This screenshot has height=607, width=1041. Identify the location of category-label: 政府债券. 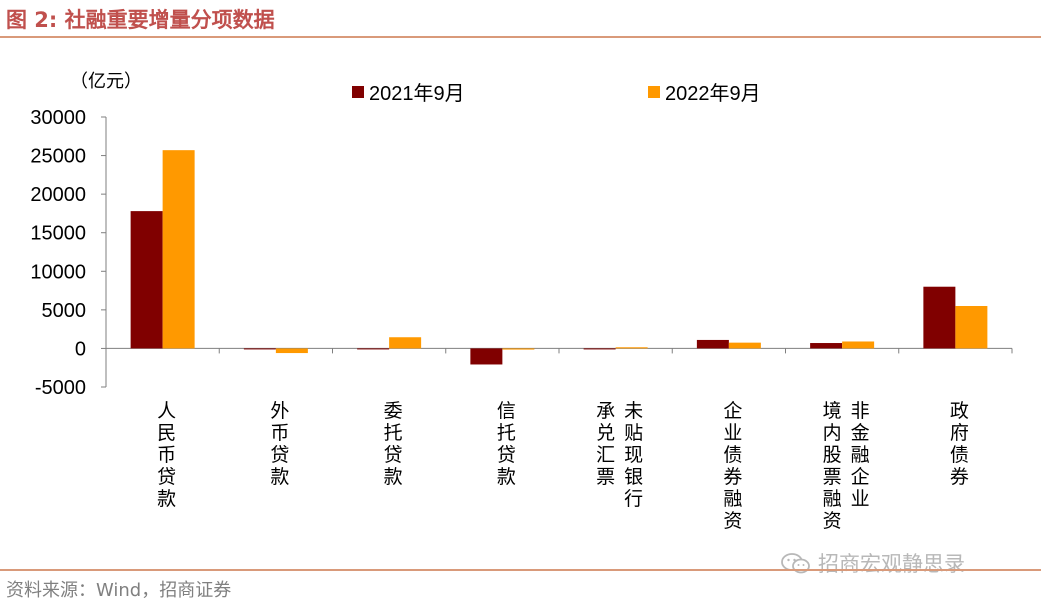
(959, 444).